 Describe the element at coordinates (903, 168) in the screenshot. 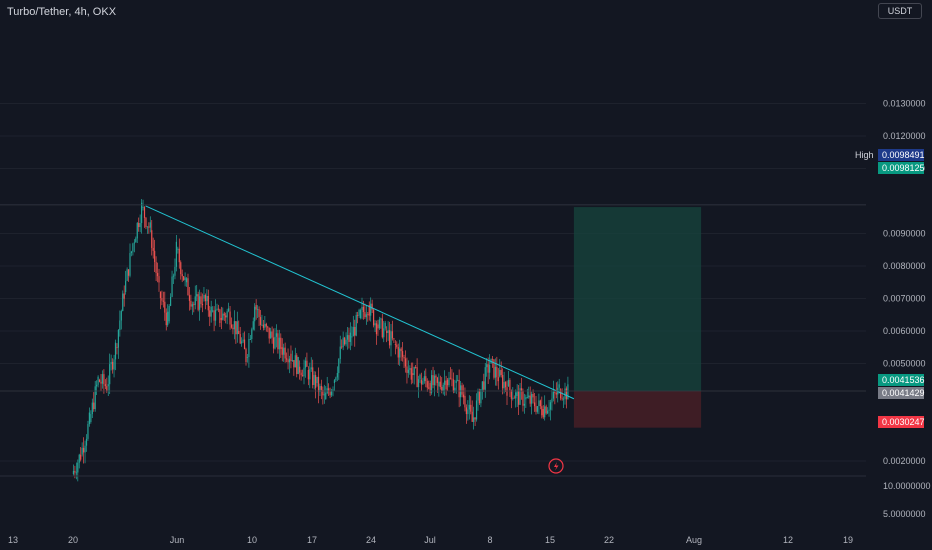

I see `price-tag-value: 0.0098125` at that location.